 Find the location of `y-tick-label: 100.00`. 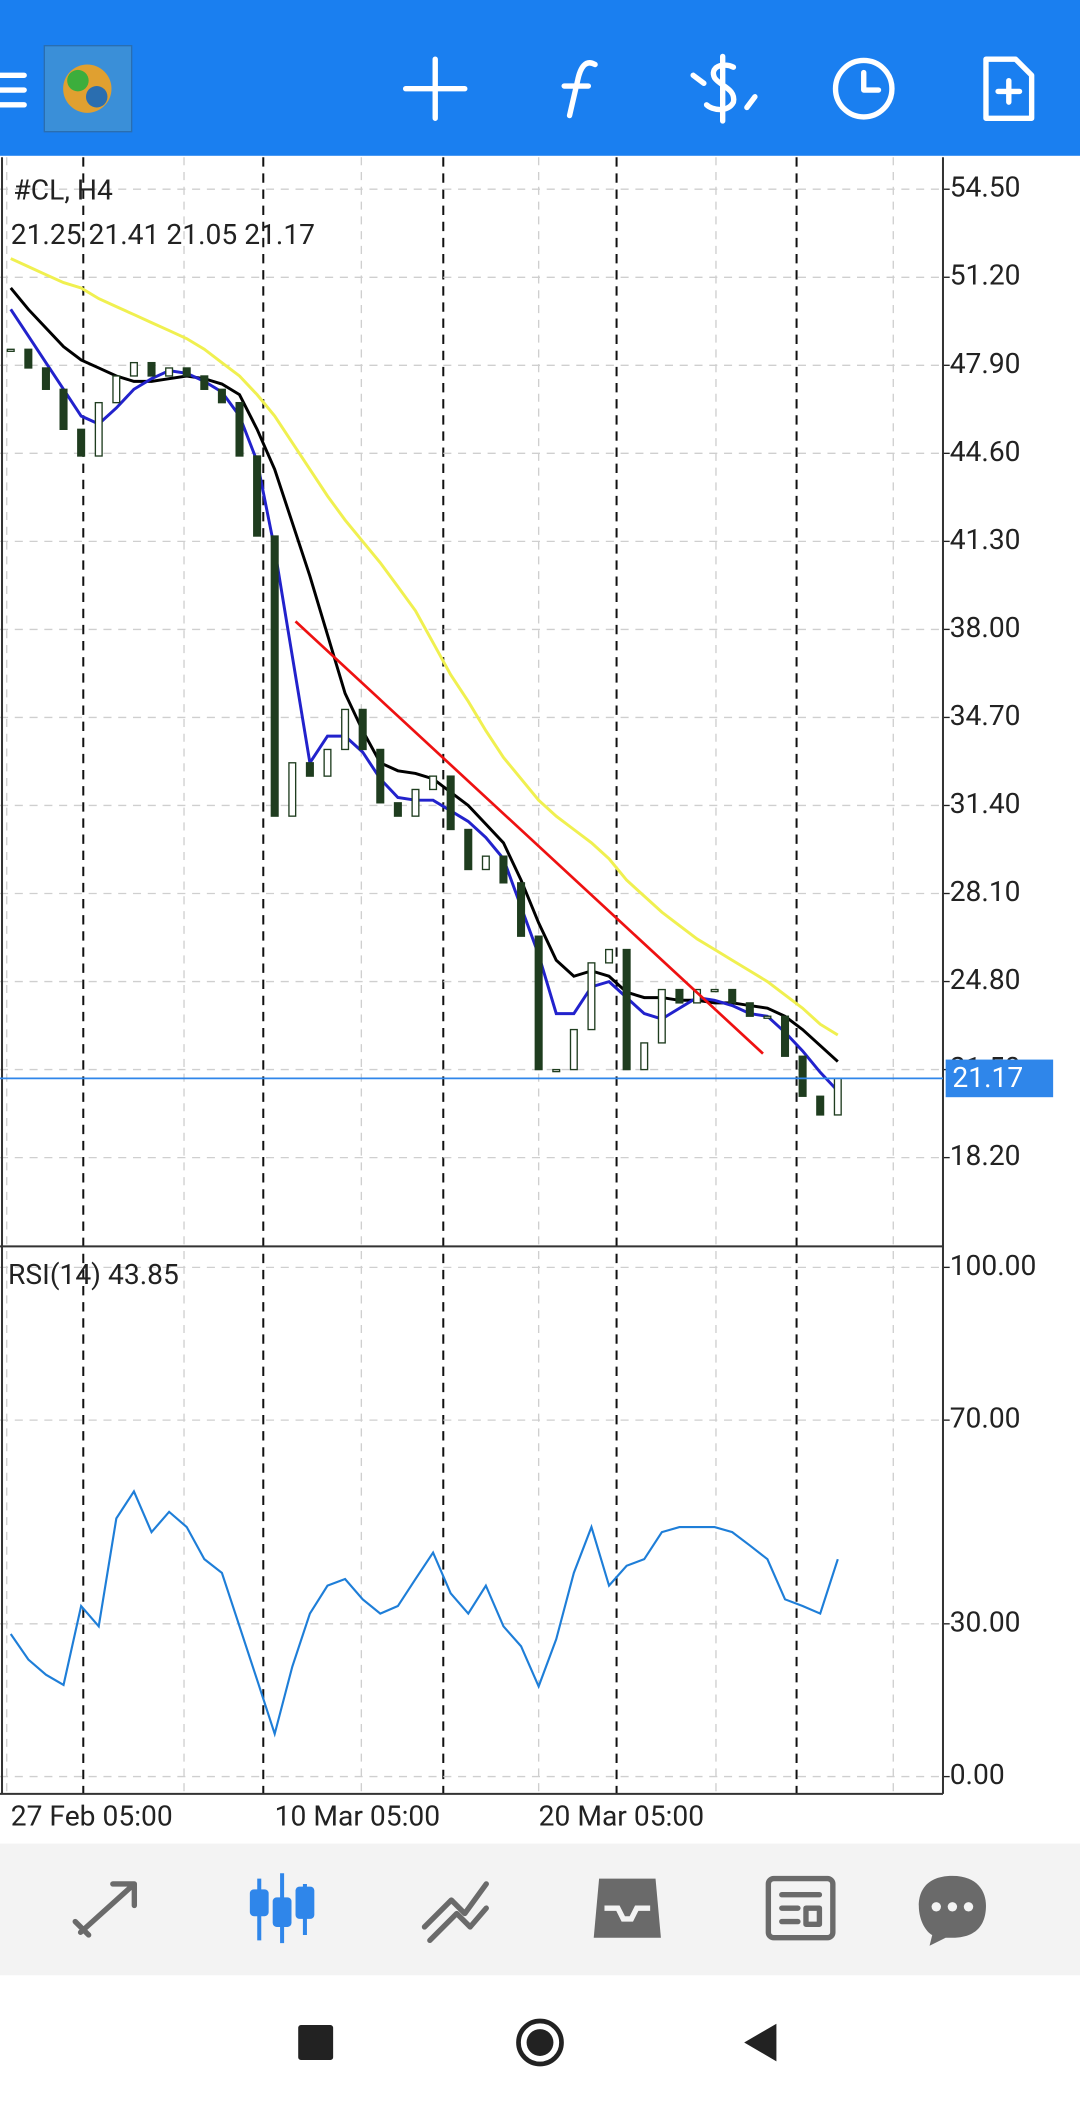

y-tick-label: 100.00 is located at coordinates (993, 1265).